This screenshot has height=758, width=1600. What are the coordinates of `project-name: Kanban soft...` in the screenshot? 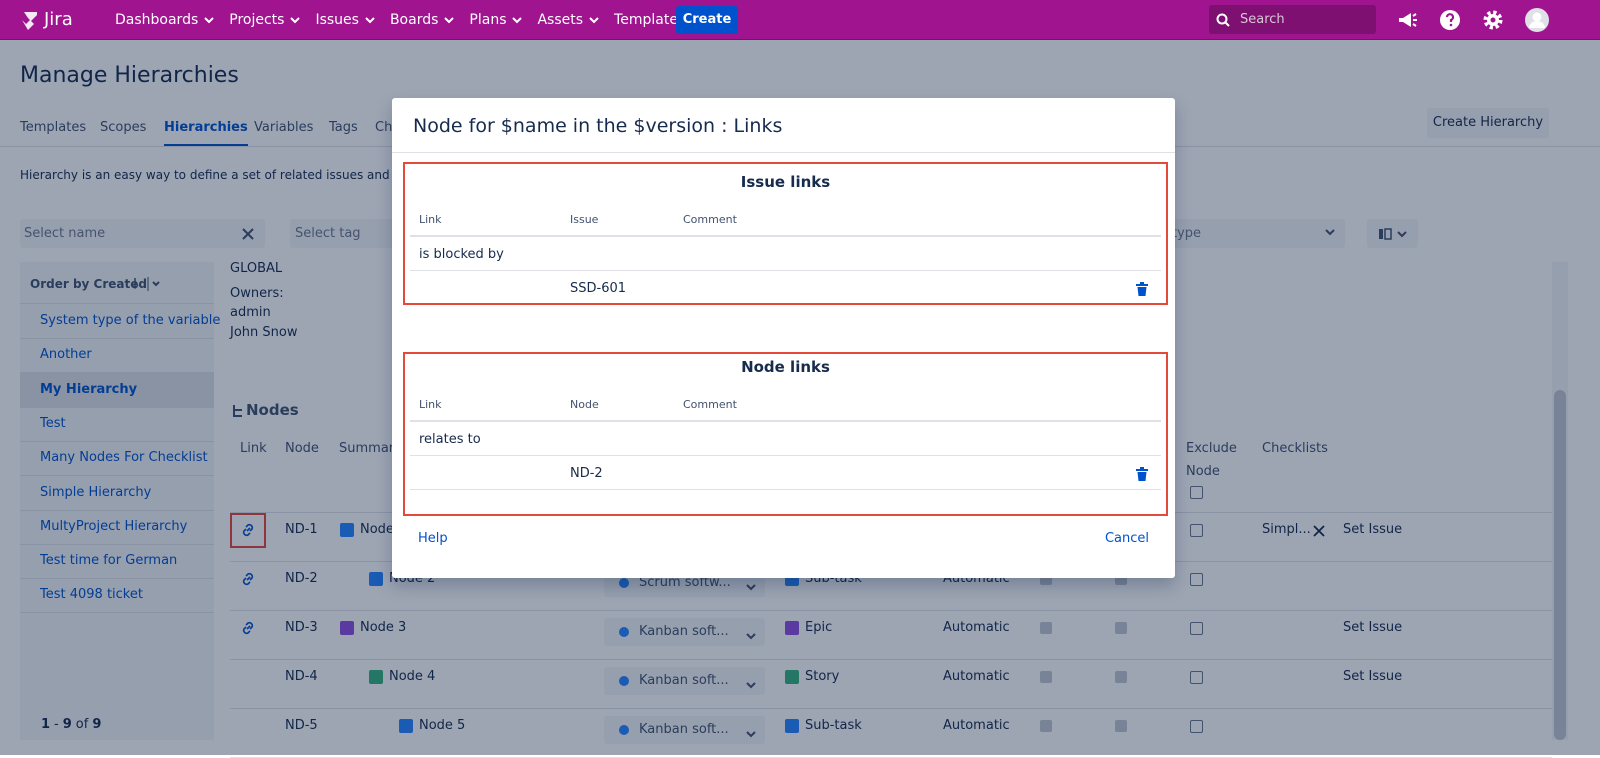 It's located at (684, 680).